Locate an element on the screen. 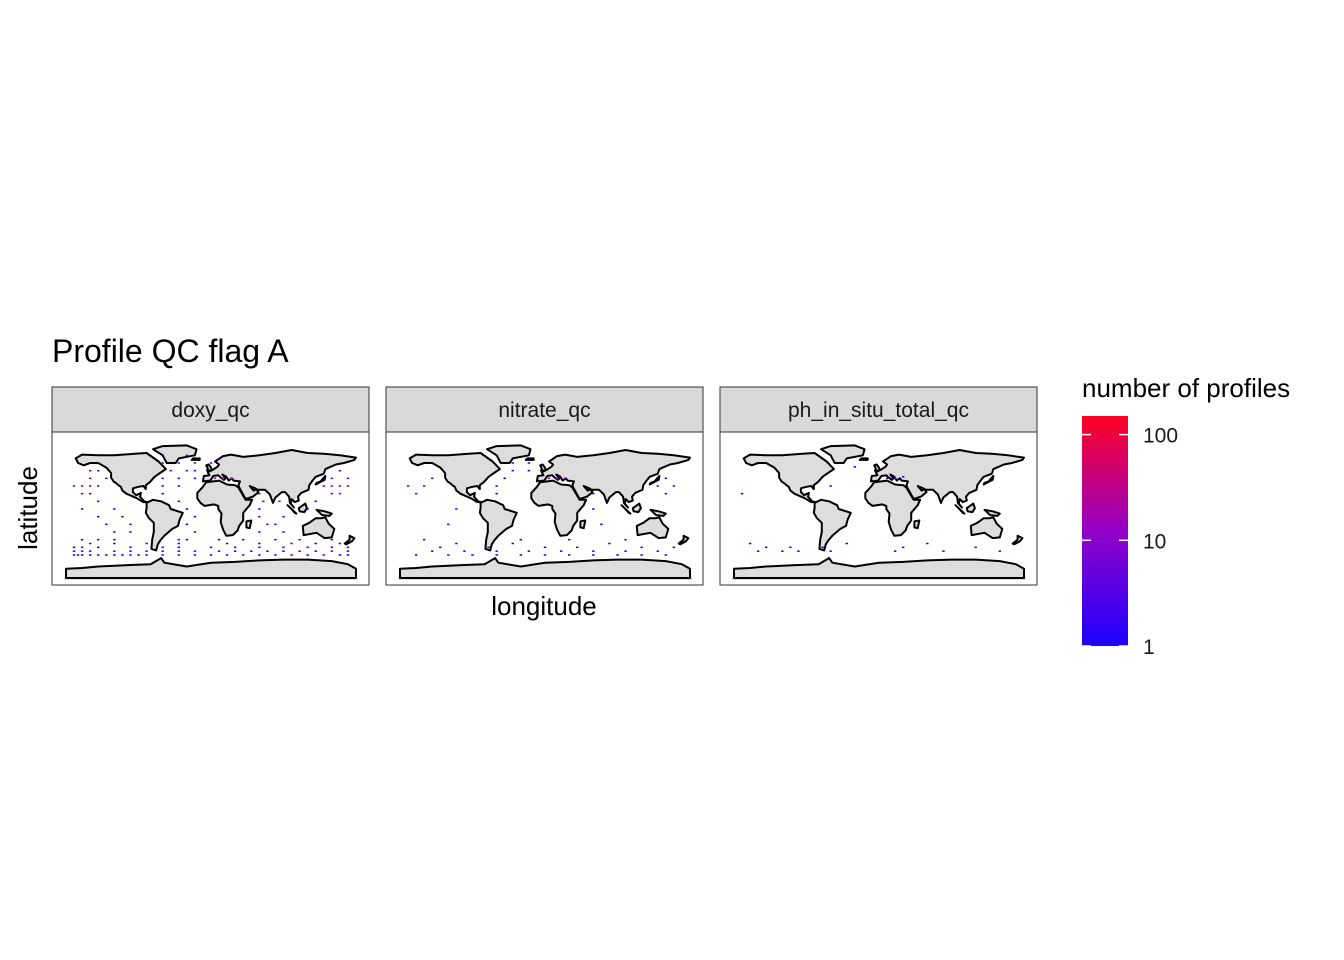 The width and height of the screenshot is (1344, 960). facet-panel-ph: ph_in_situ_total_qc is located at coordinates (878, 486).